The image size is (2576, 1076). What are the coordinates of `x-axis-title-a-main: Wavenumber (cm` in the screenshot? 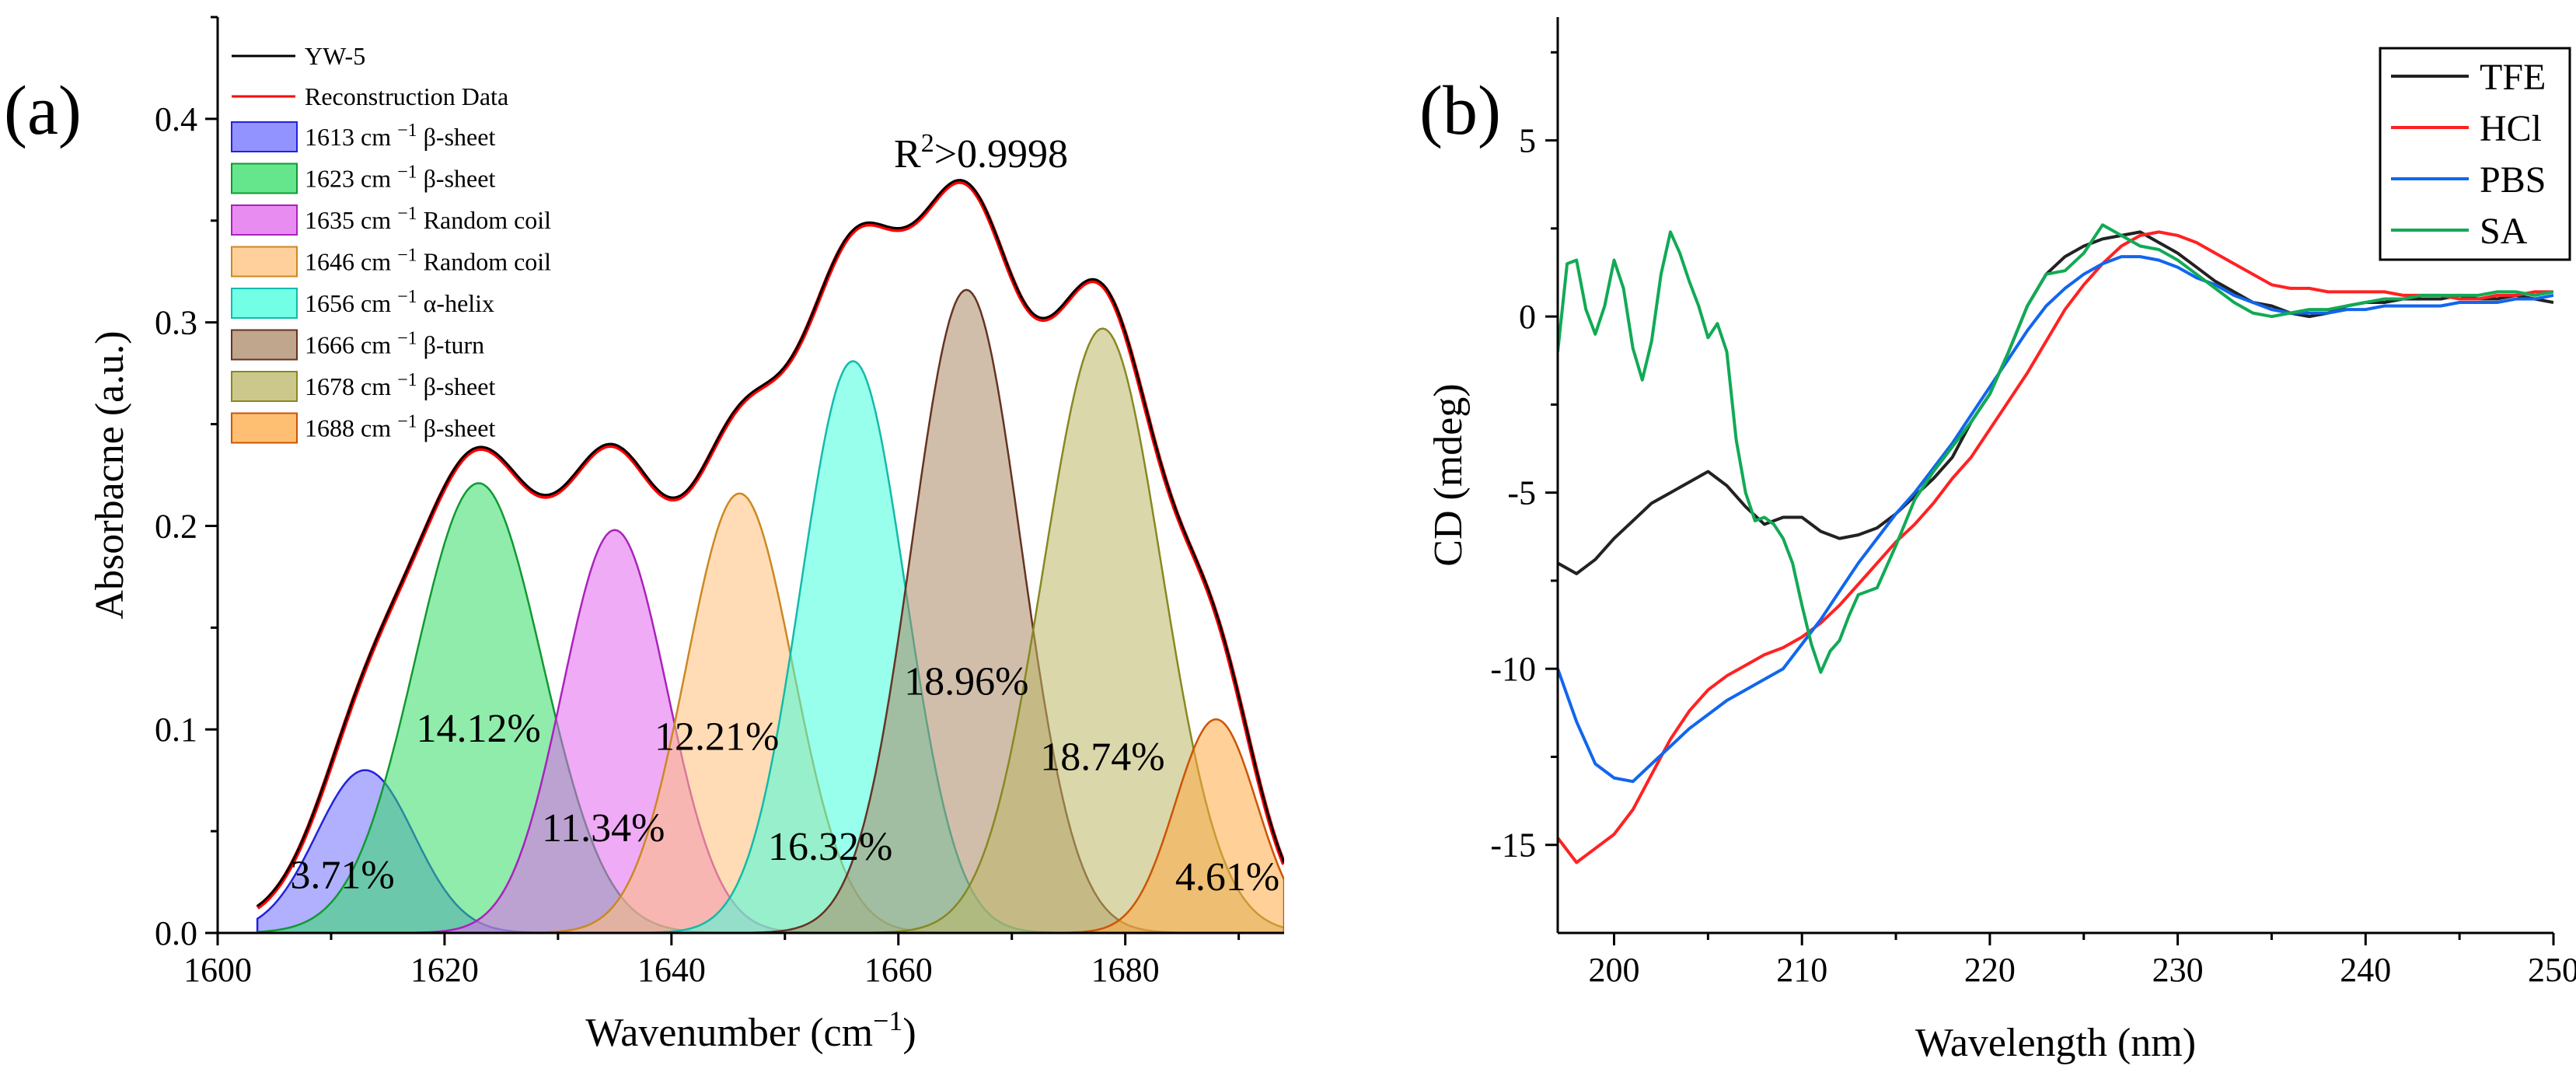 It's located at (729, 1033).